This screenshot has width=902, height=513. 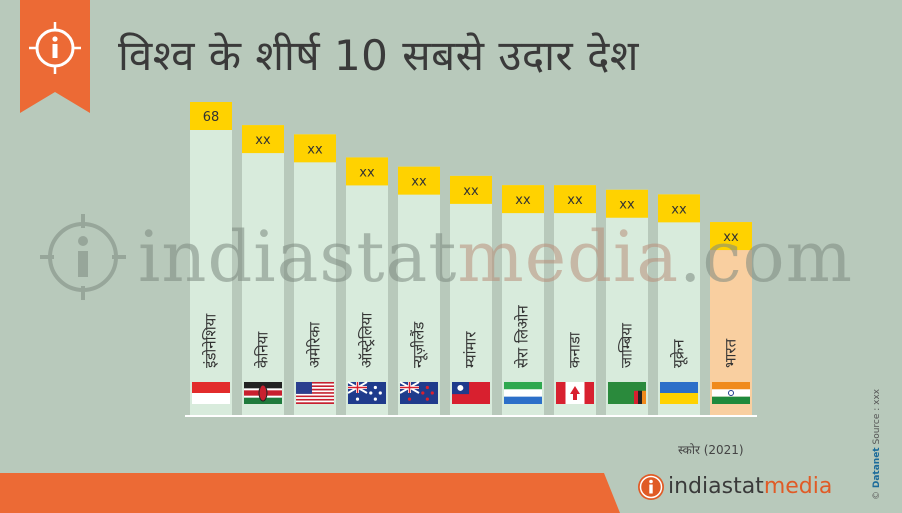 What do you see at coordinates (679, 353) in the screenshot?
I see `category-label: यूक्रेन` at bounding box center [679, 353].